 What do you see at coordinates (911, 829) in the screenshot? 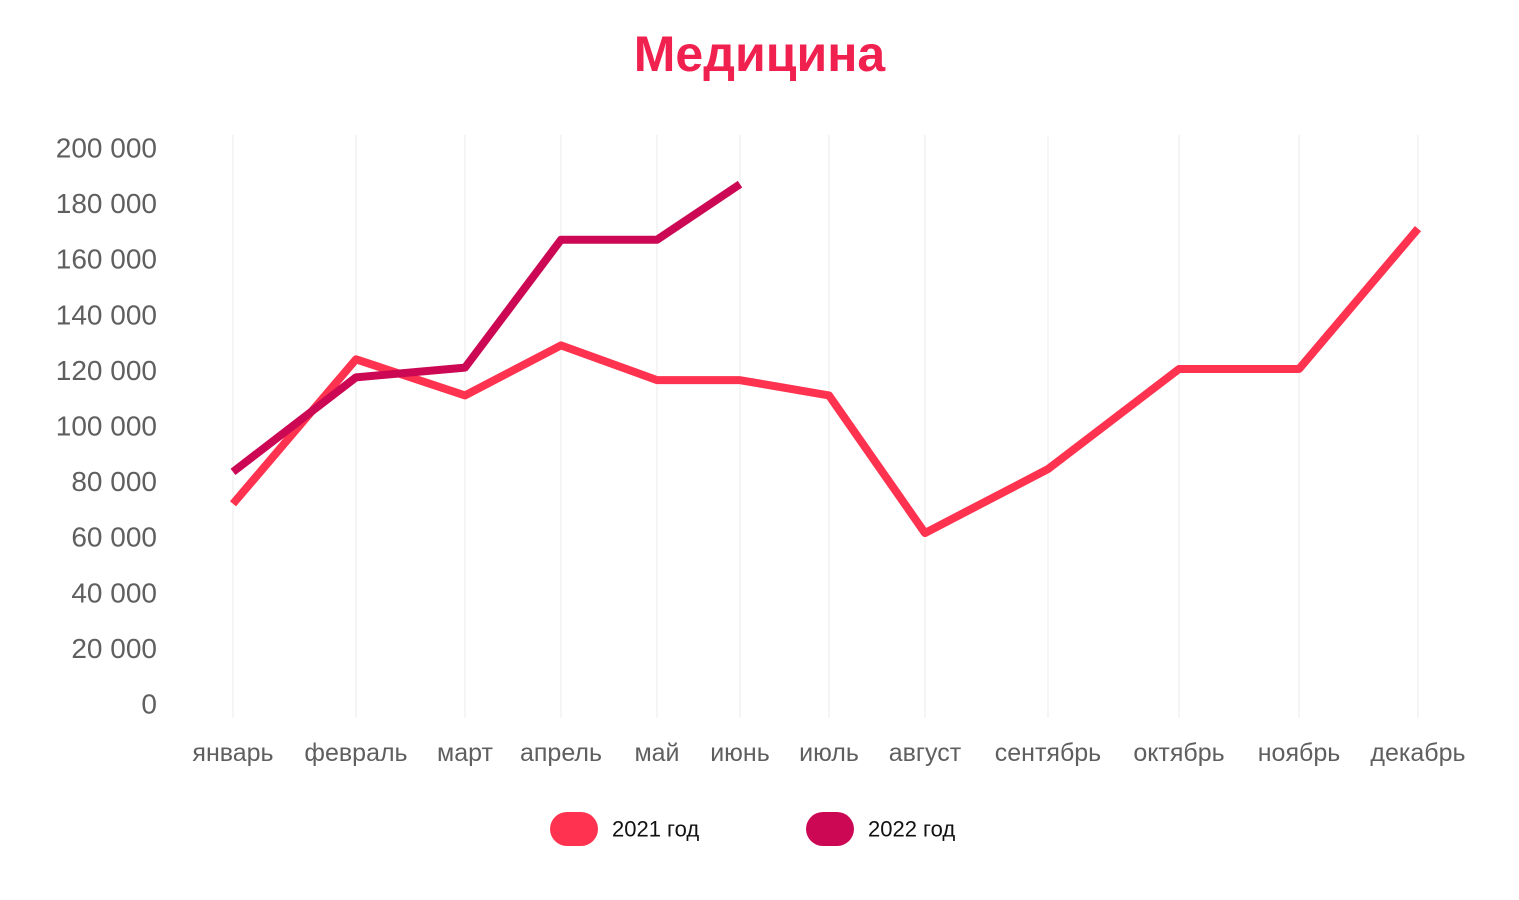
I see `legend-label-2: 2022 год` at bounding box center [911, 829].